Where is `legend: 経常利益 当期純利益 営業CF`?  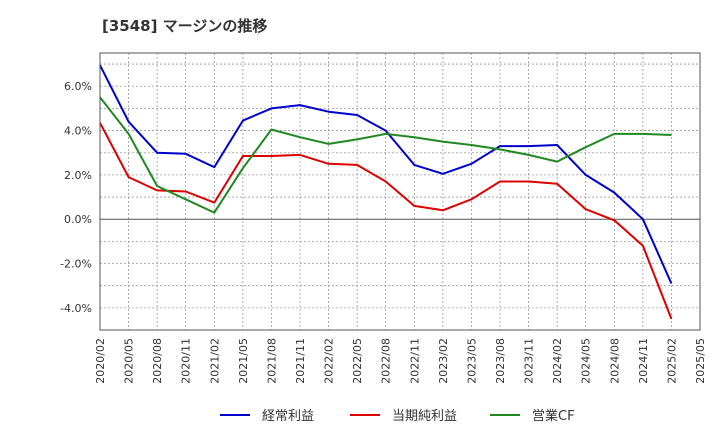
legend: 経常利益 当期純利益 営業CF is located at coordinates (397, 416).